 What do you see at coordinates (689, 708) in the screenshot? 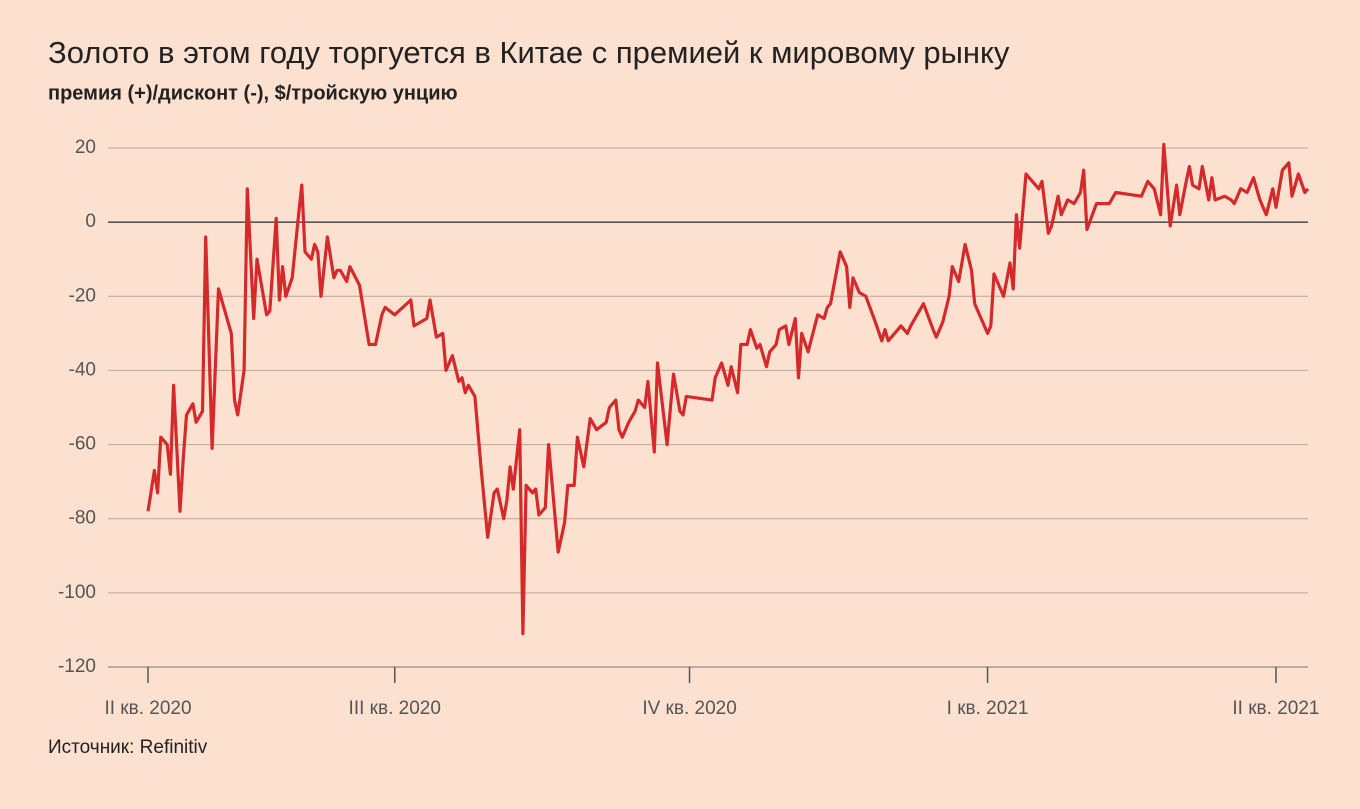
I see `x-tick-label: IV кв. 2020` at bounding box center [689, 708].